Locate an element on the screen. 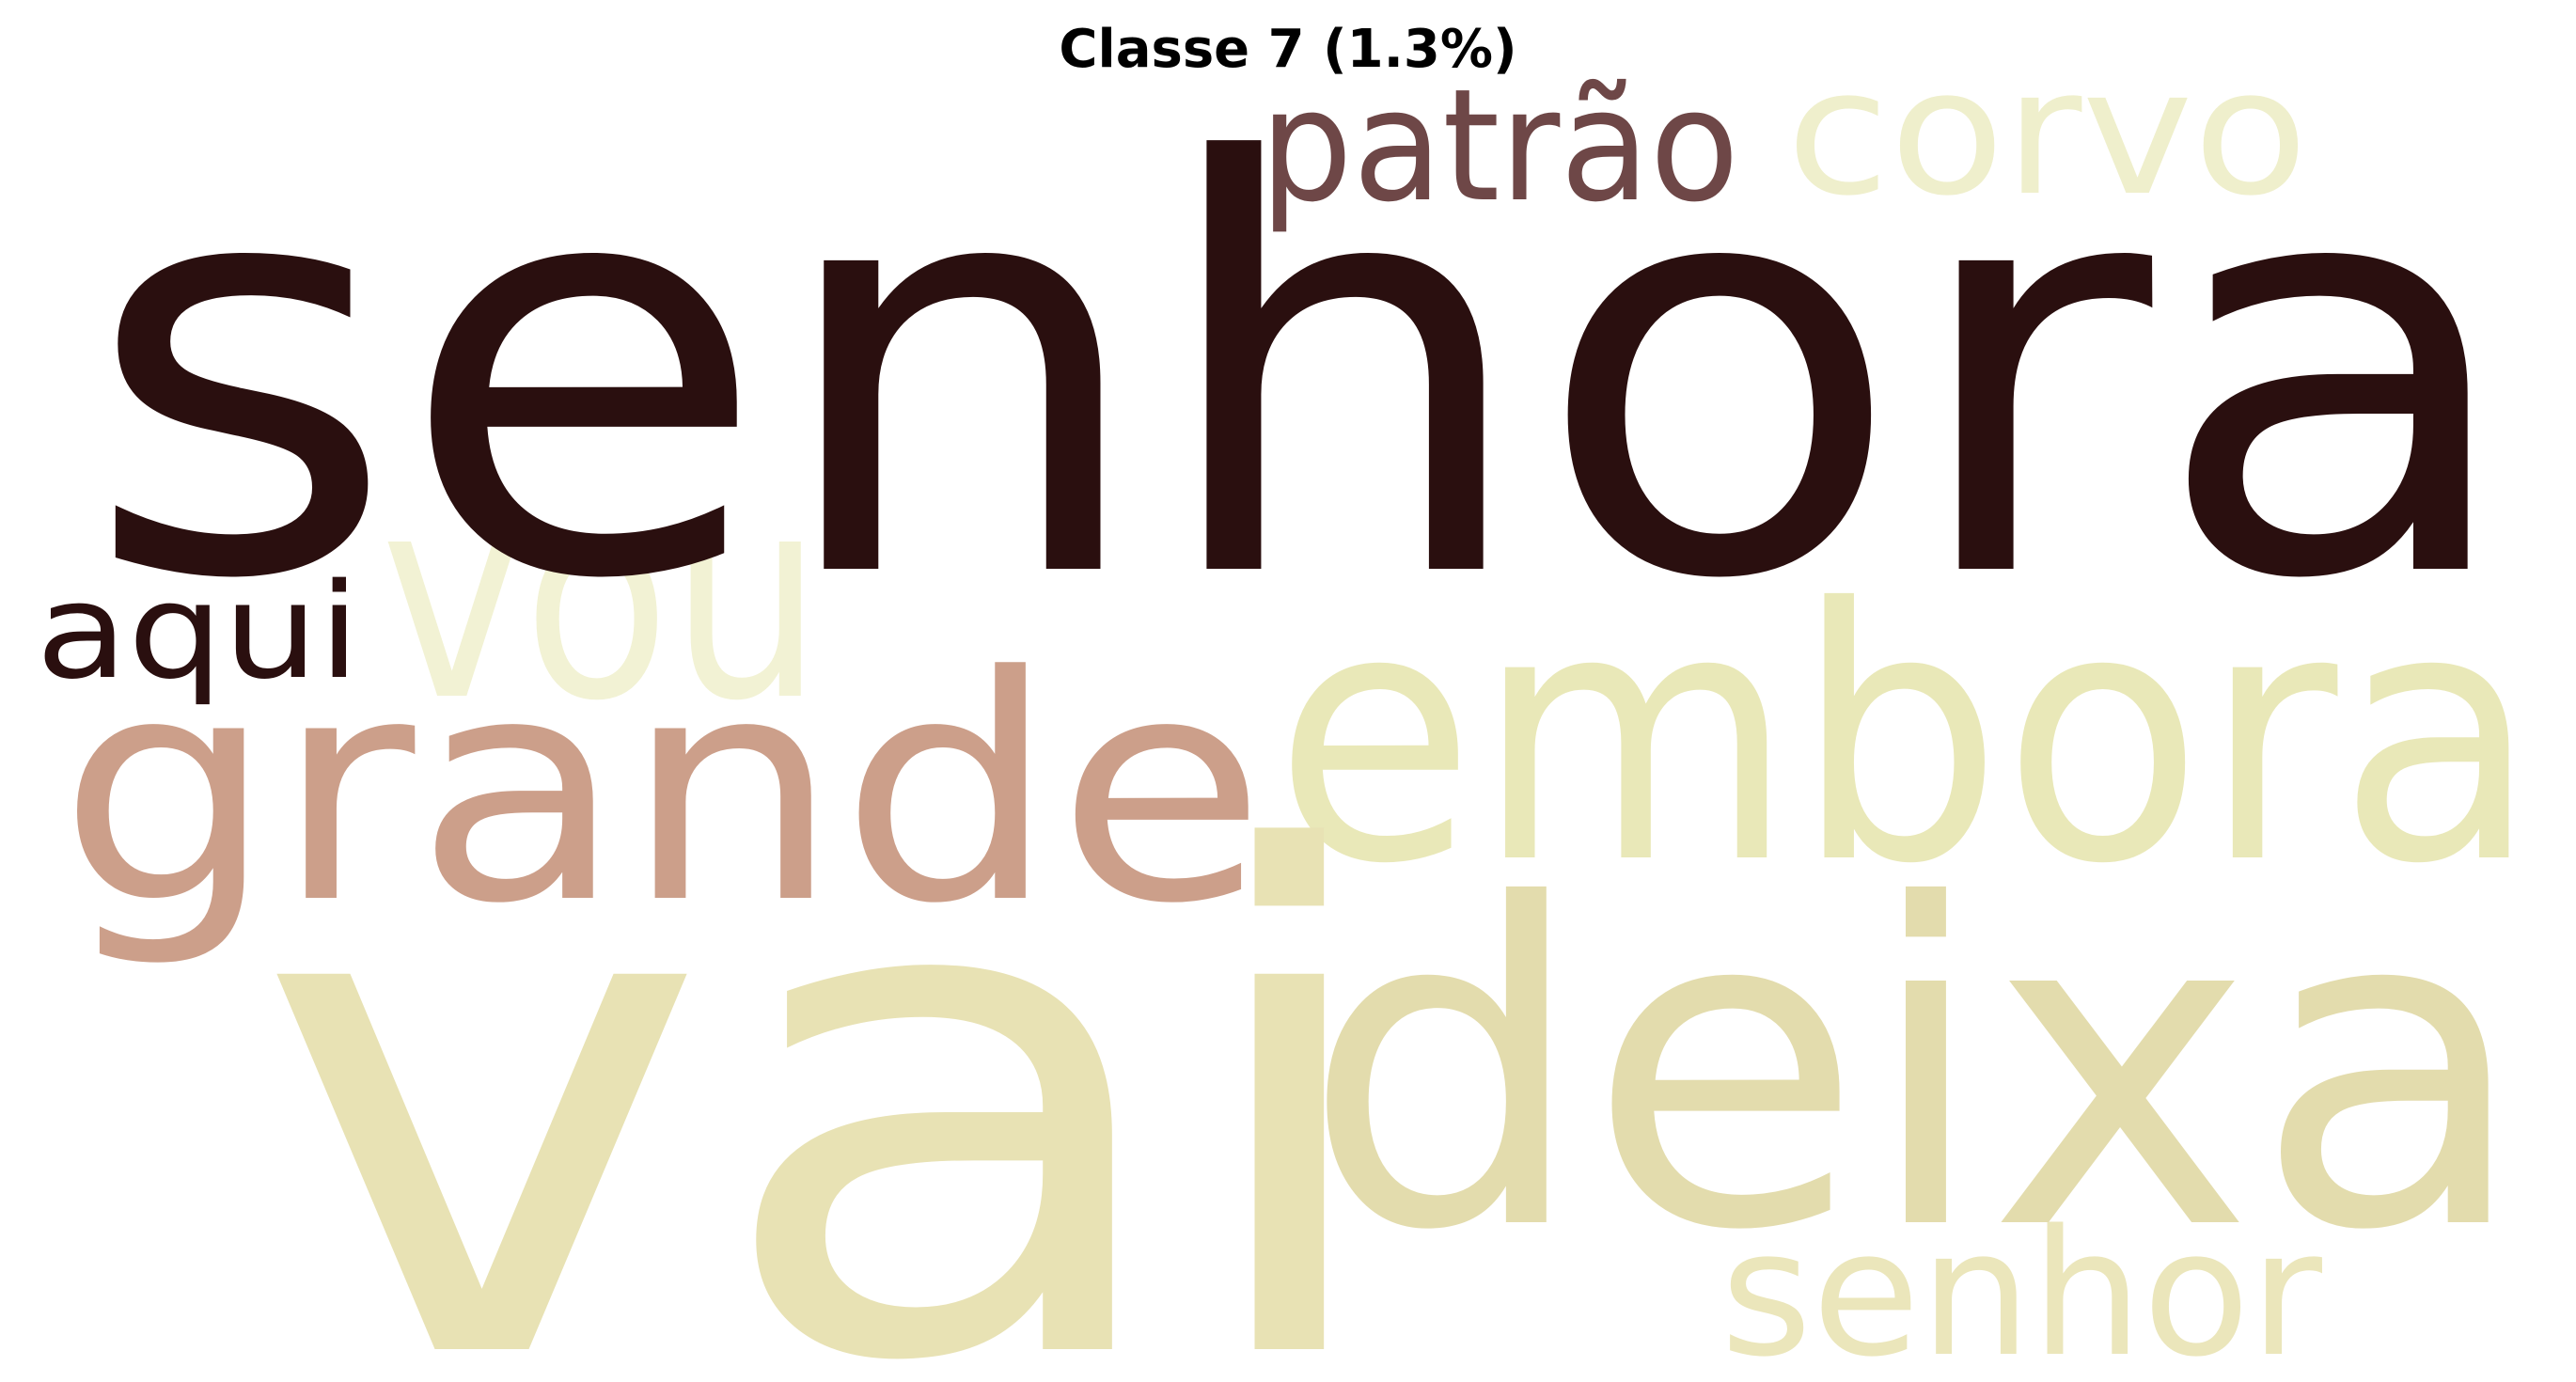 Image resolution: width=2576 pixels, height=1382 pixels. word-patrao: patrão is located at coordinates (1500, 145).